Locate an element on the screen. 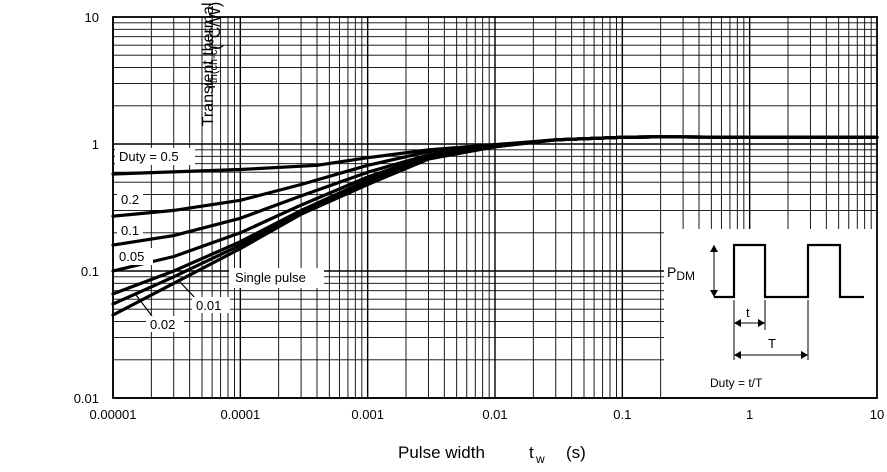 This screenshot has height=472, width=887. x-tick-label: 0.00001 is located at coordinates (113, 414).